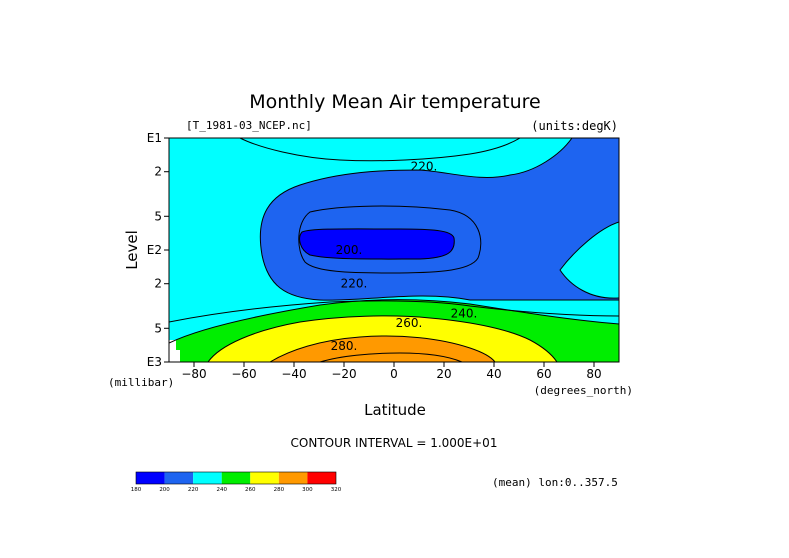 The width and height of the screenshot is (789, 558). What do you see at coordinates (154, 250) in the screenshot?
I see `y-tick-label: E2` at bounding box center [154, 250].